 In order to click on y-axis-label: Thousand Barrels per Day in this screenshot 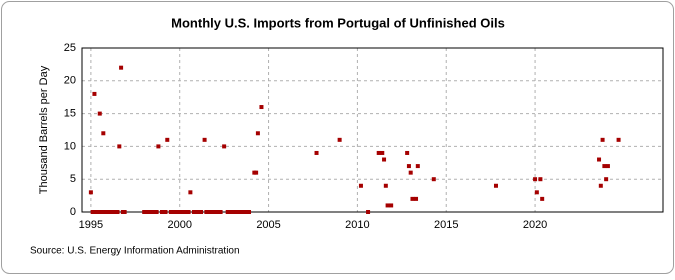, I will do `click(44, 129)`.